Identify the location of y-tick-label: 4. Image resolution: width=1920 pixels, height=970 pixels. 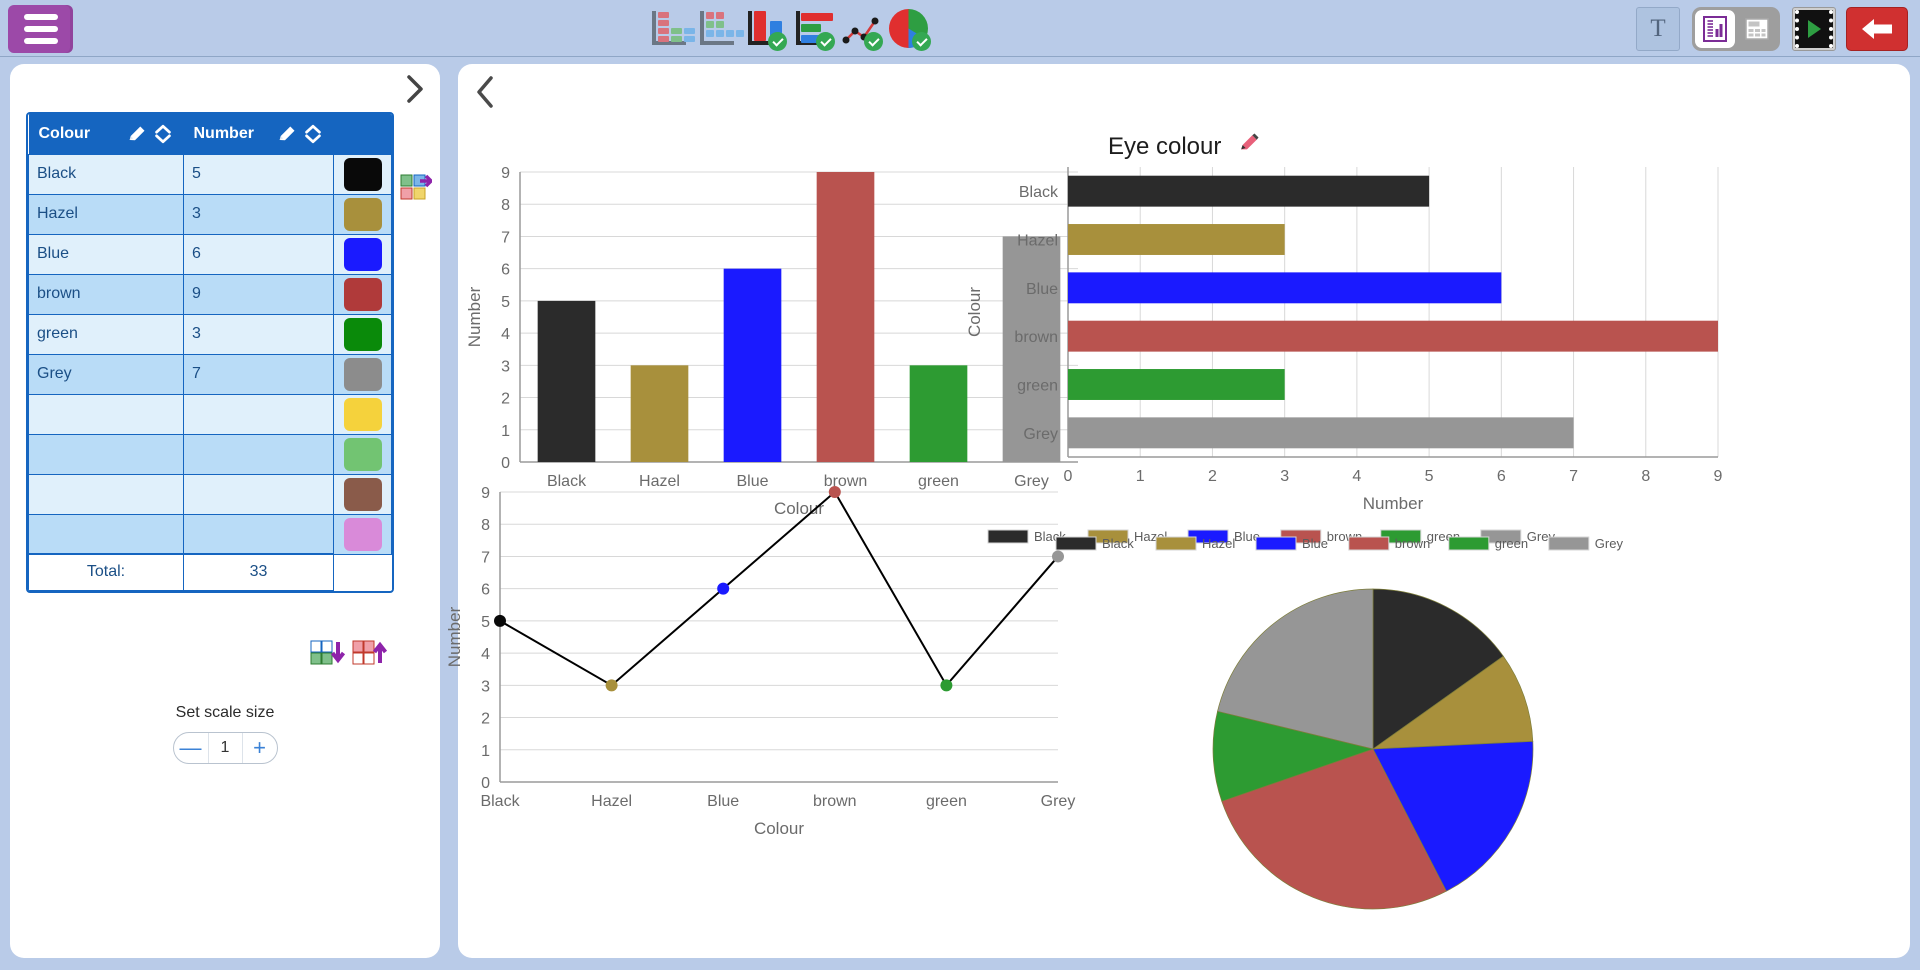
(505, 334).